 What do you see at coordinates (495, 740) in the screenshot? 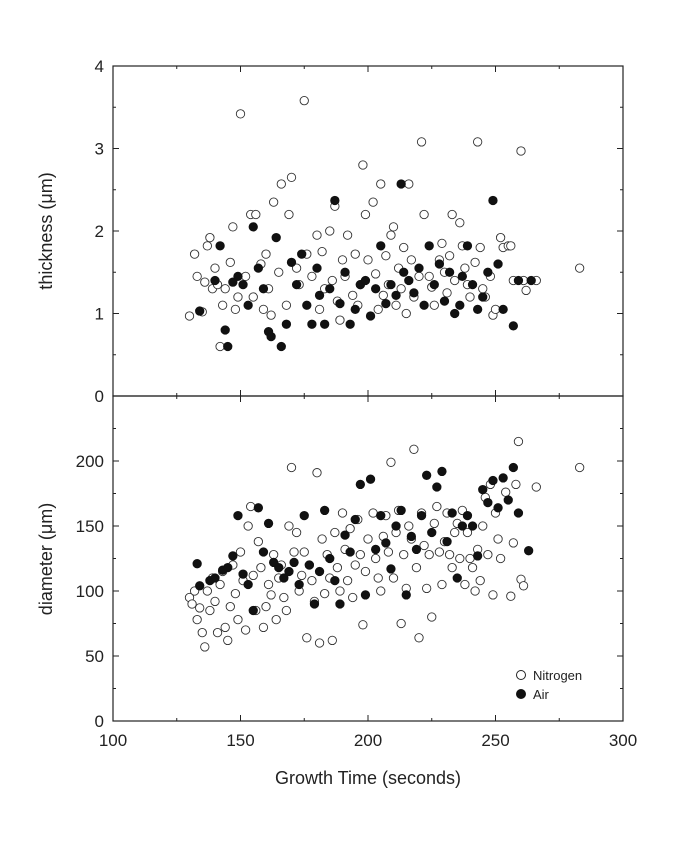
I see `x-tick-label: 250` at bounding box center [495, 740].